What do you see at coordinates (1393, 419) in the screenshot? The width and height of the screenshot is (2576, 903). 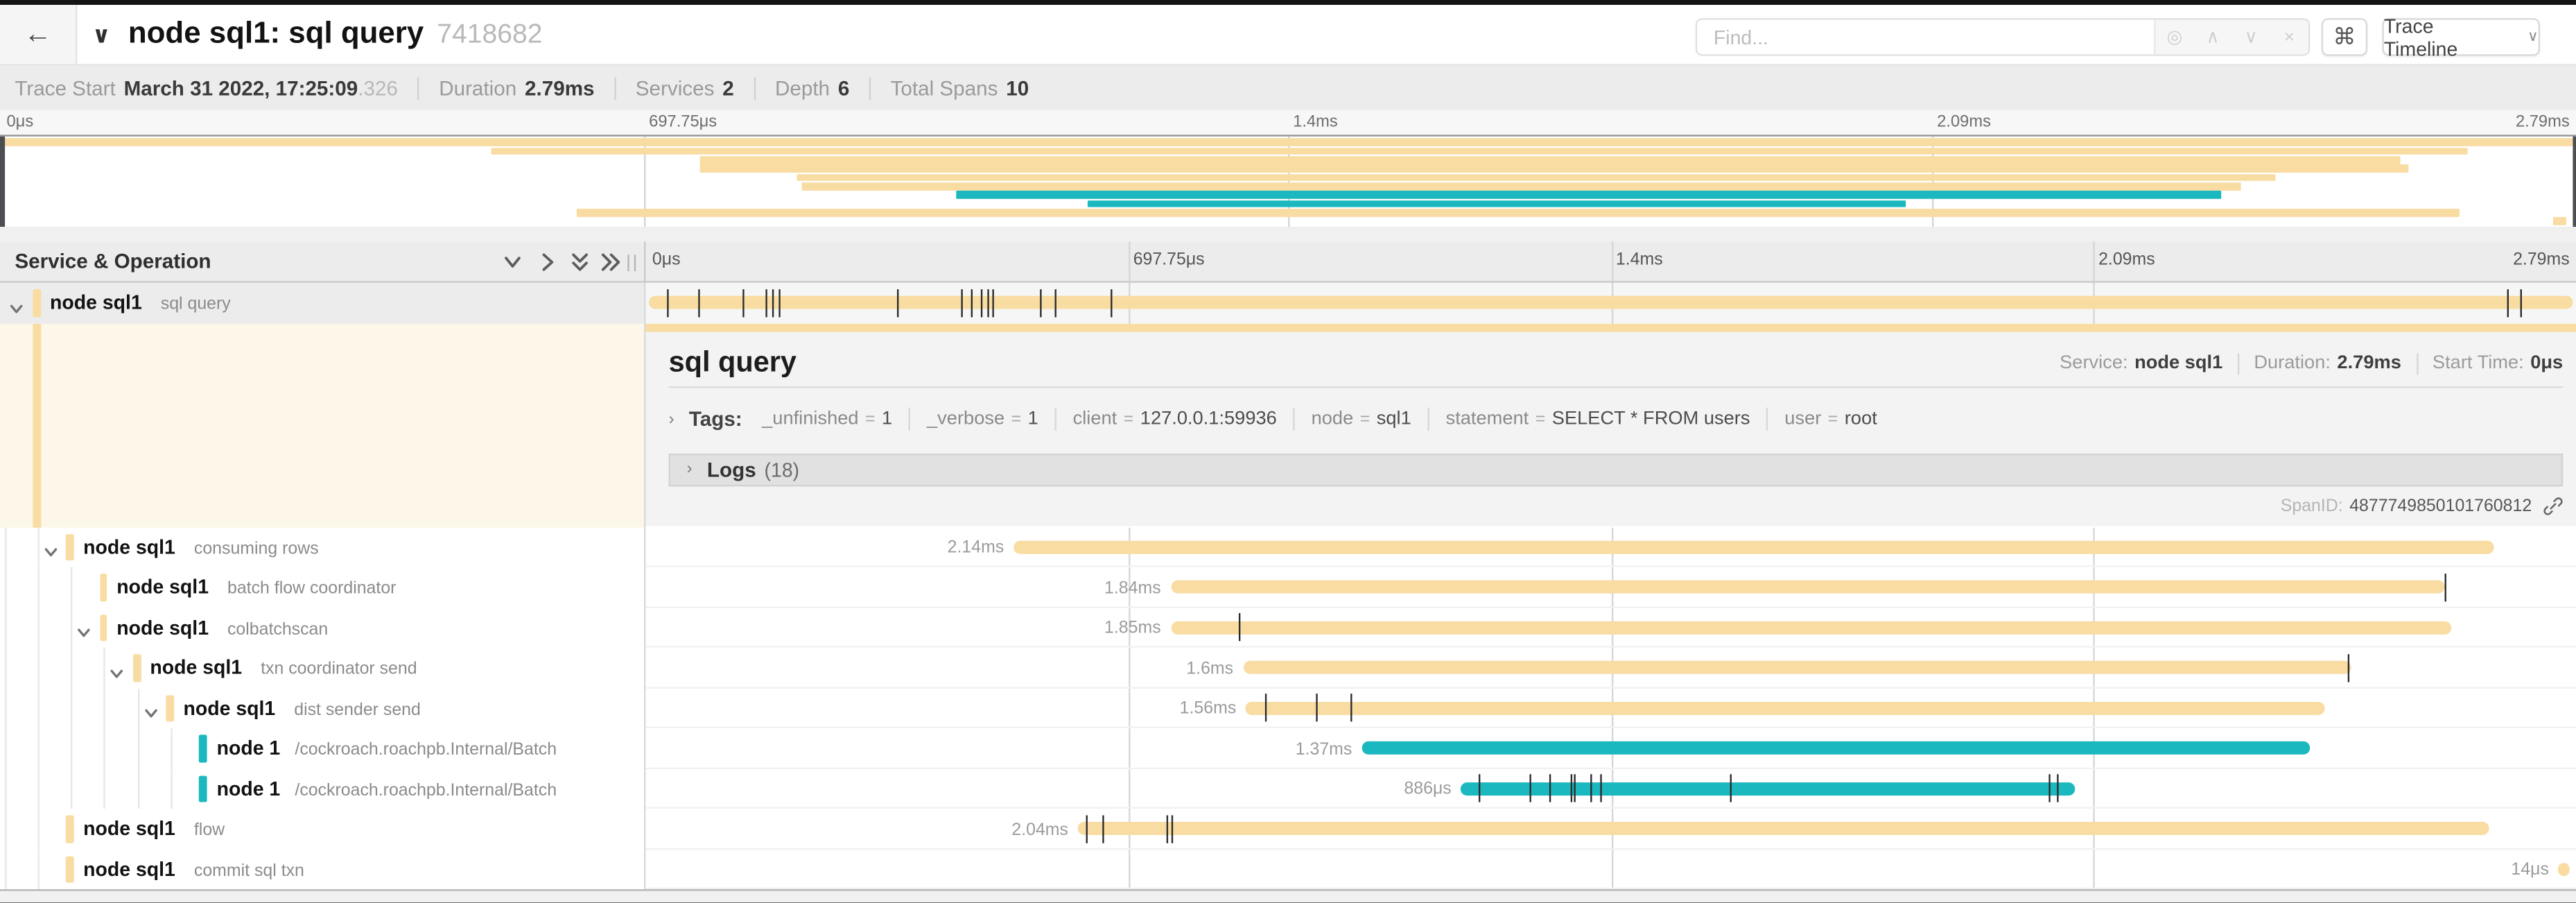 I see `tag-value: sql1` at bounding box center [1393, 419].